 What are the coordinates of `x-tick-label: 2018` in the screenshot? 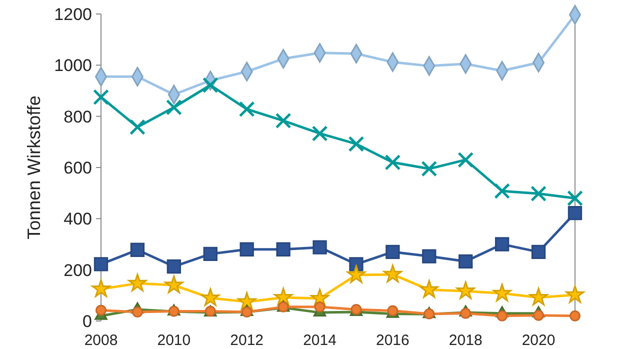 It's located at (465, 340).